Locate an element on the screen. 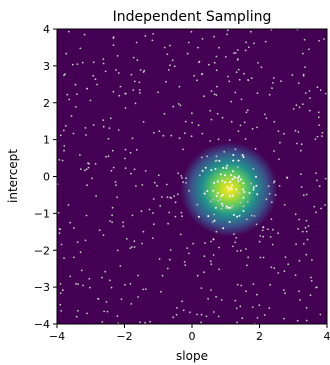 This screenshot has height=365, width=330. y-axis-label: intercept is located at coordinates (13, 176).